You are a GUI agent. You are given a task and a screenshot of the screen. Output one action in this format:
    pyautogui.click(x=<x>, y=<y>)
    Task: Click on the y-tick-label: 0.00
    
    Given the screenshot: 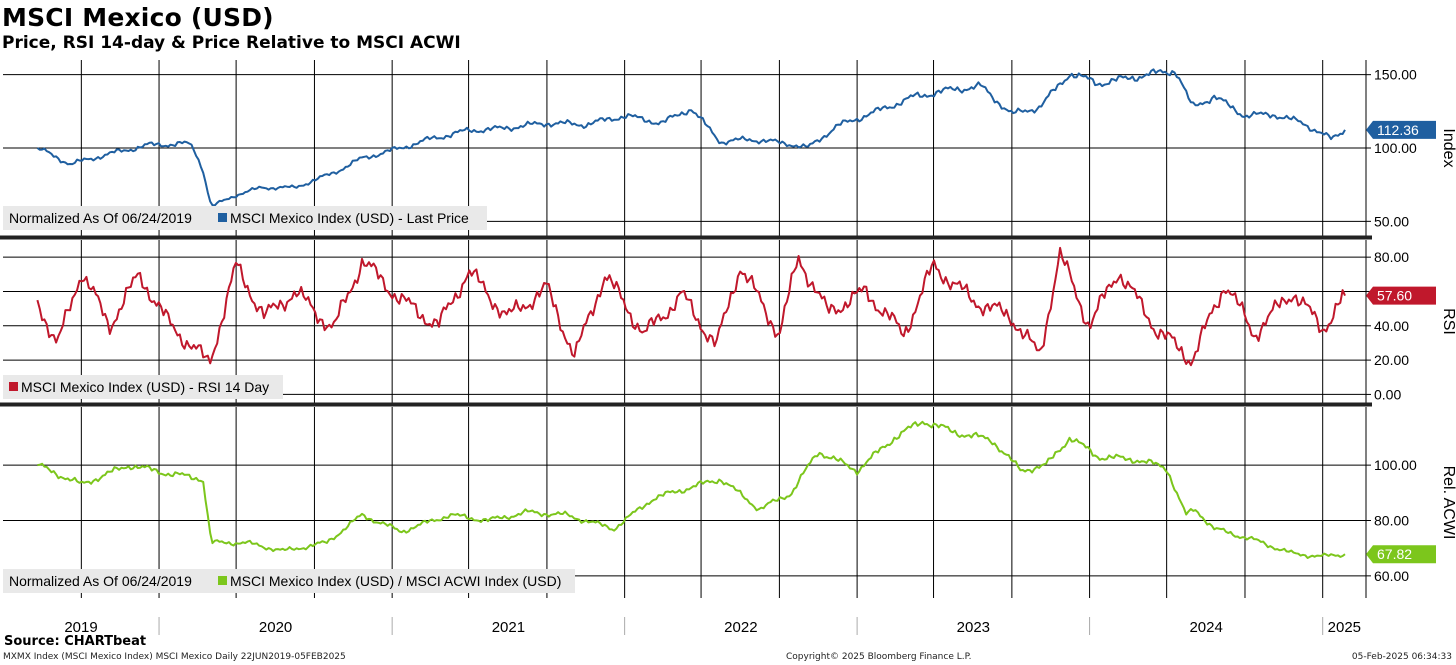 What is the action you would take?
    pyautogui.click(x=1387, y=394)
    